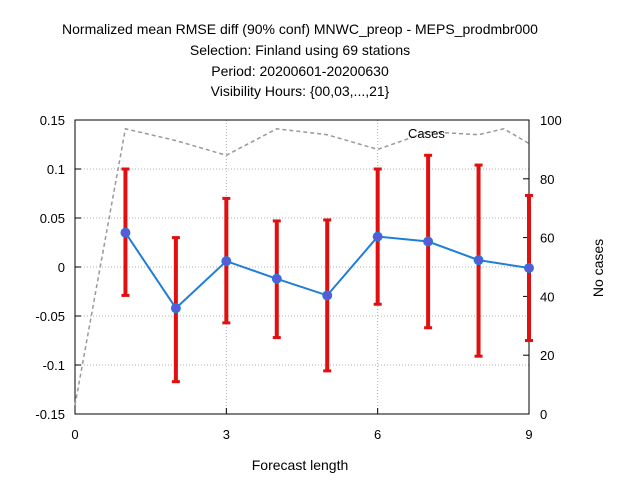  I want to click on y2-tick-label: 80, so click(547, 179).